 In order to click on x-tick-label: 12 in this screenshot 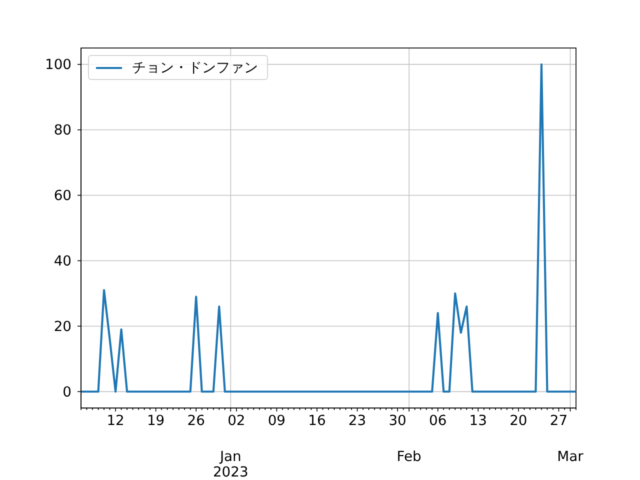, I will do `click(115, 421)`.